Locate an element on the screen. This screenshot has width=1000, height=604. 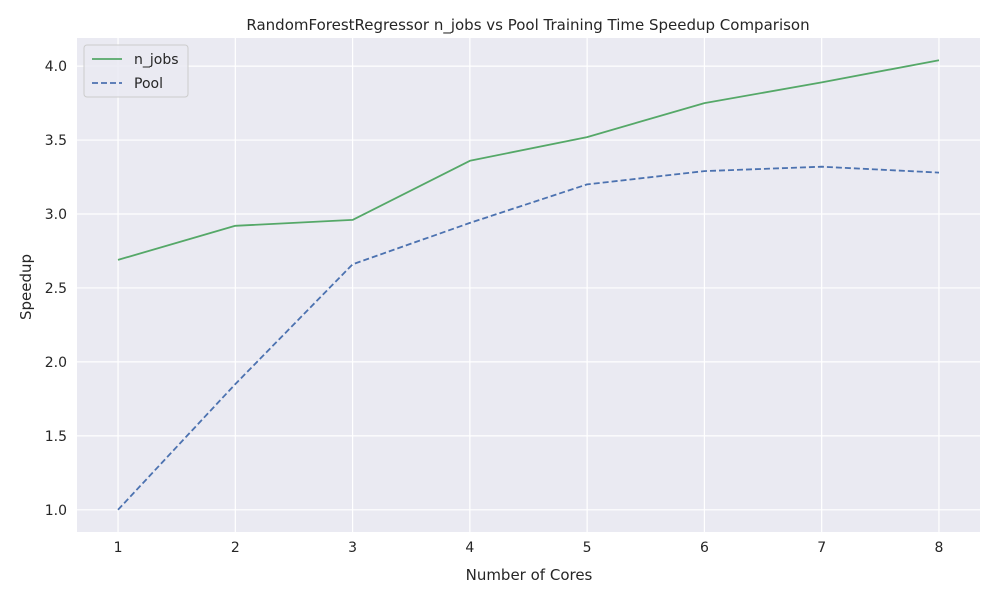
y-tick-label: 2.0 is located at coordinates (56, 363).